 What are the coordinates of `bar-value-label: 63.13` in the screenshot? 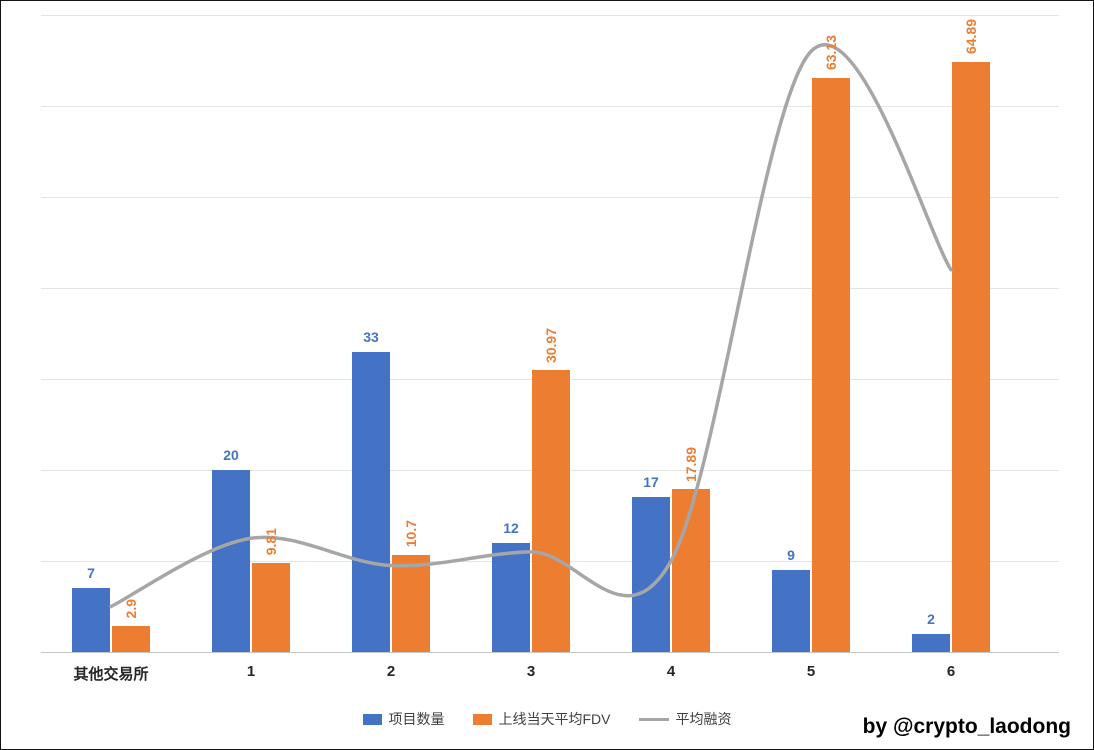 It's located at (831, 53).